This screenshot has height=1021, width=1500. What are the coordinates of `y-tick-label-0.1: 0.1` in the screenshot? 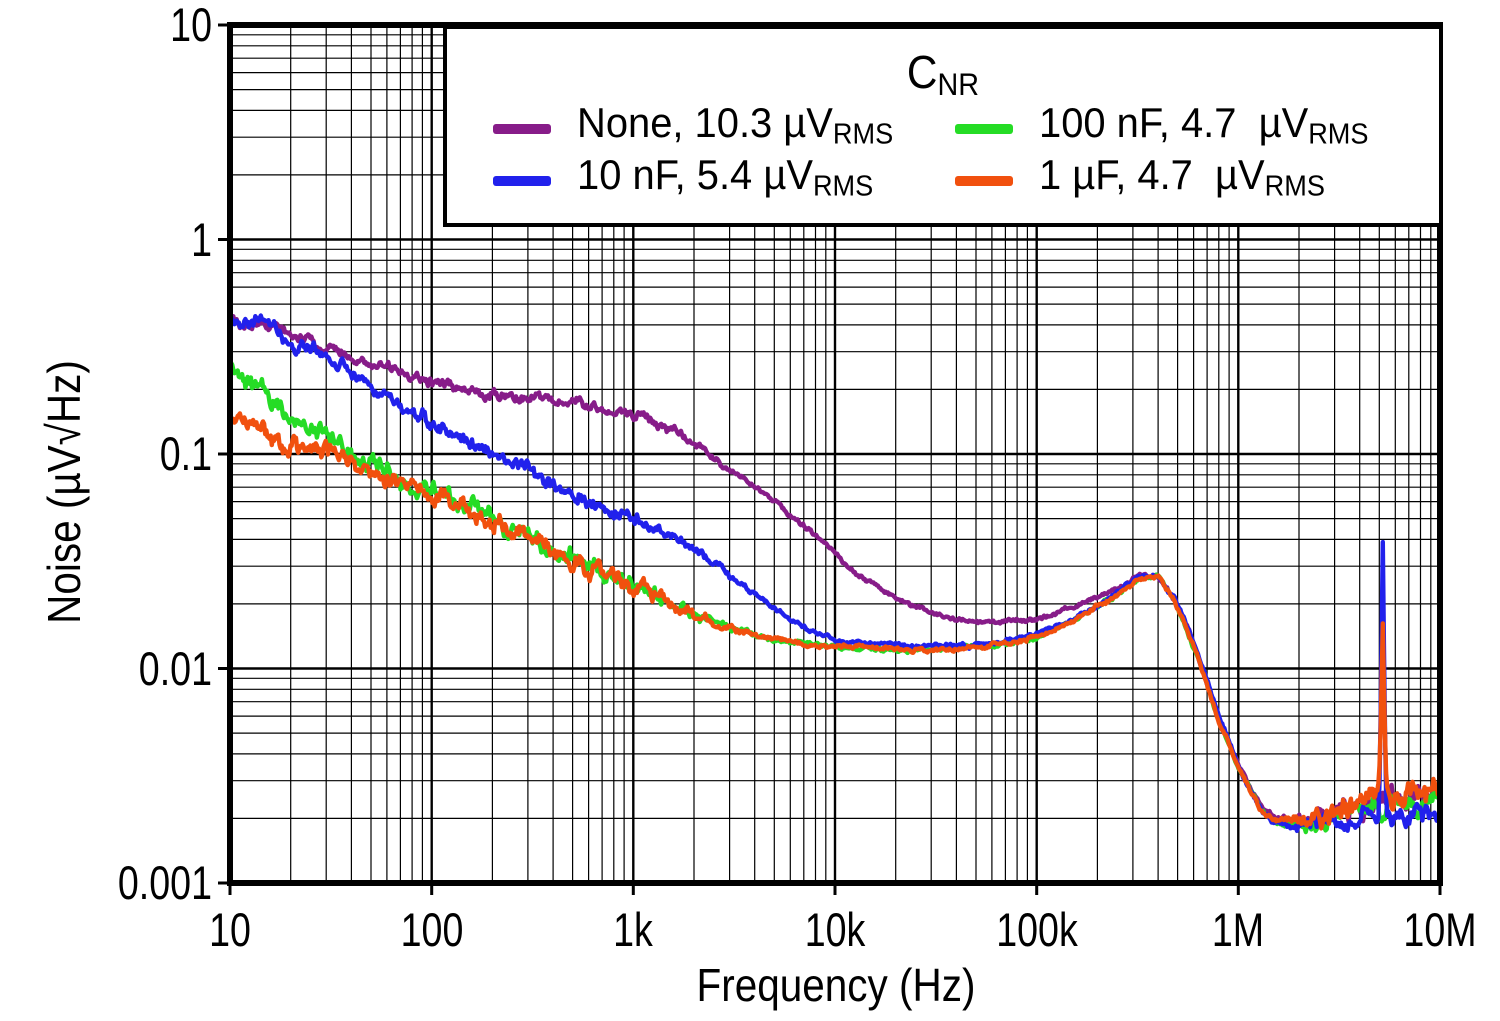 It's located at (185, 453).